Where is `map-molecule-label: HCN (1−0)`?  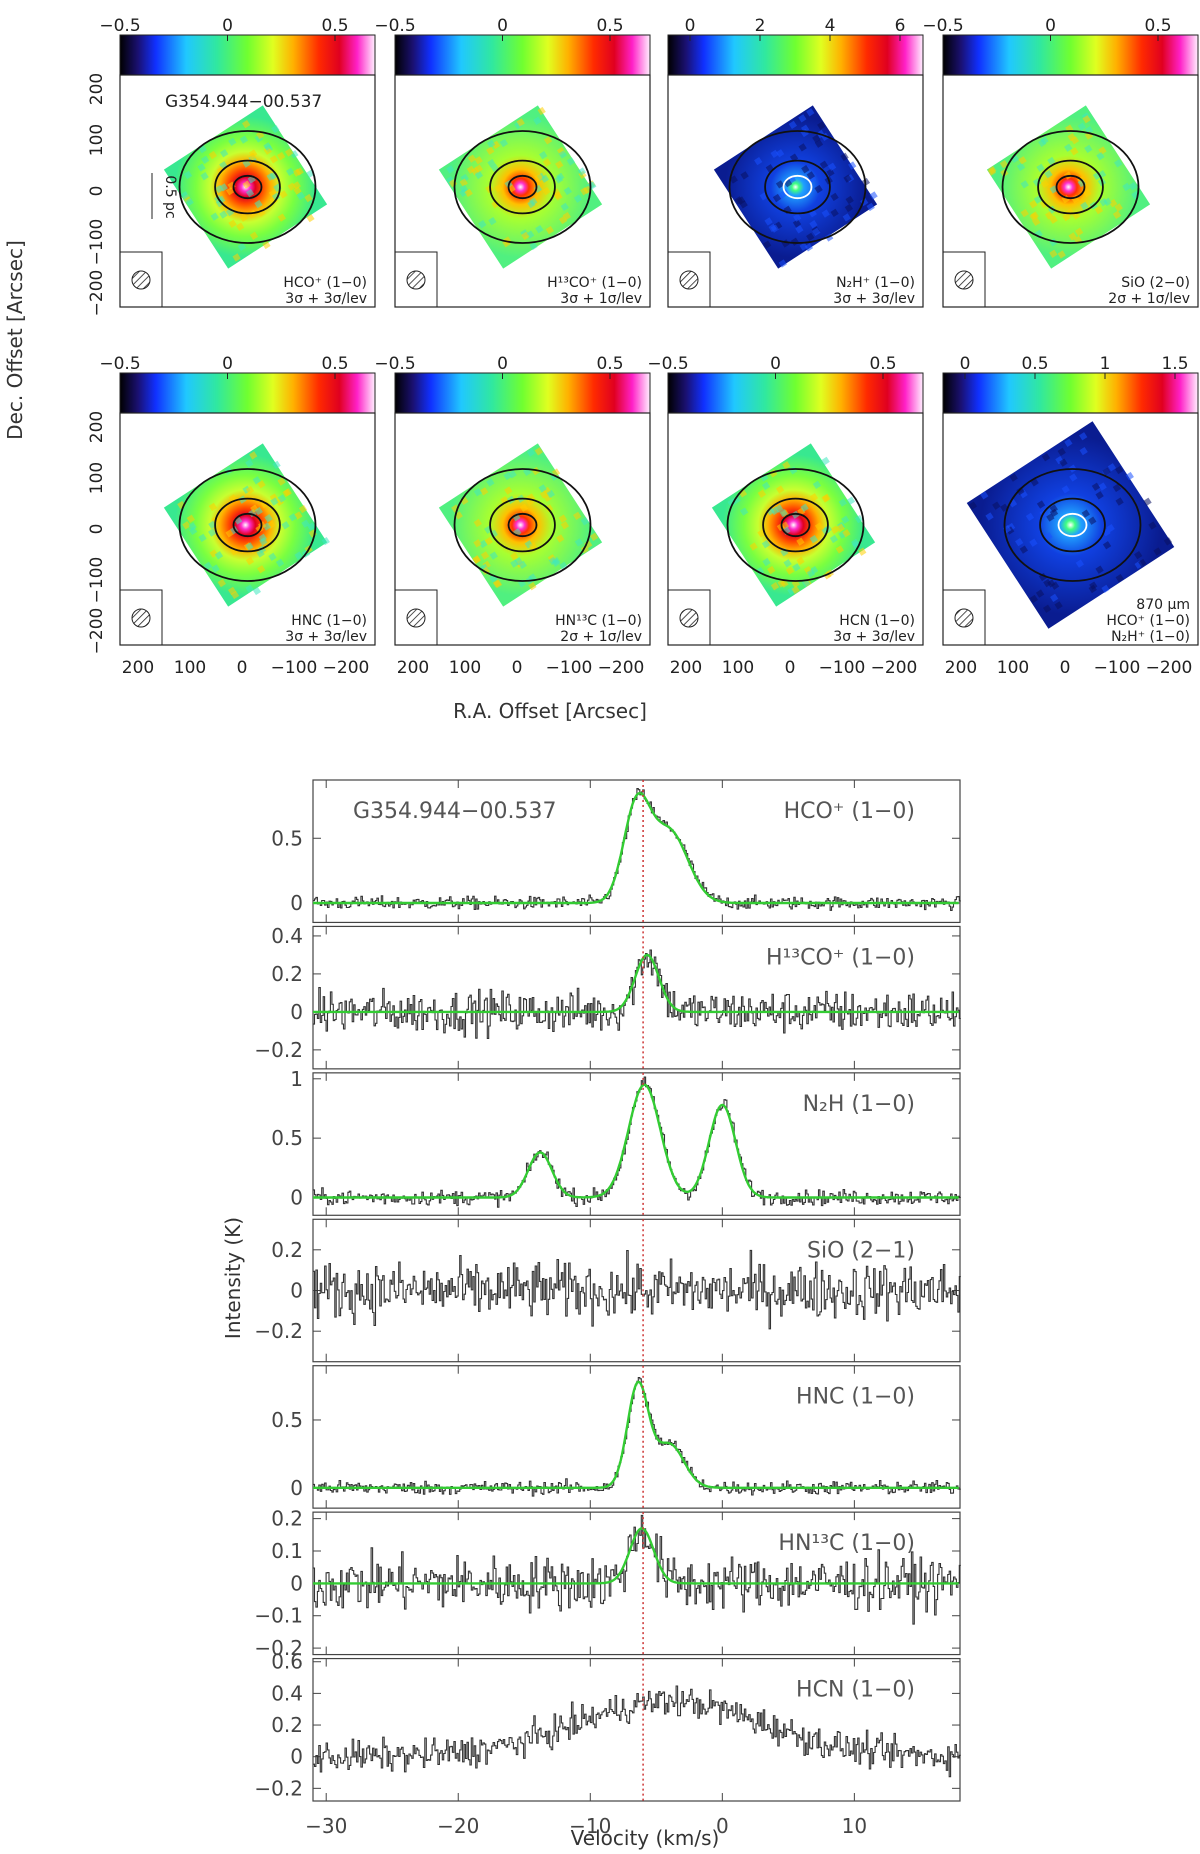 map-molecule-label: HCN (1−0) is located at coordinates (877, 621).